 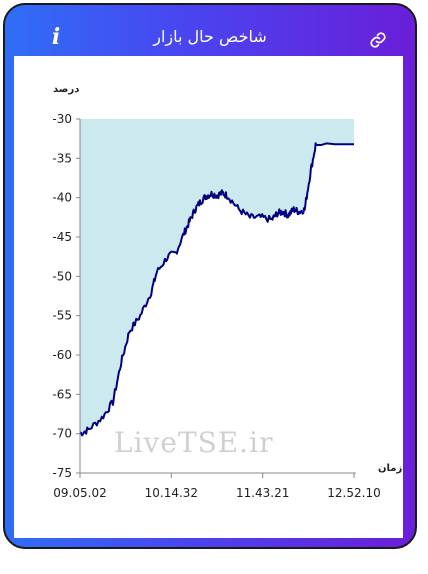 What do you see at coordinates (353, 493) in the screenshot?
I see `x-tick-label: 12.52.10` at bounding box center [353, 493].